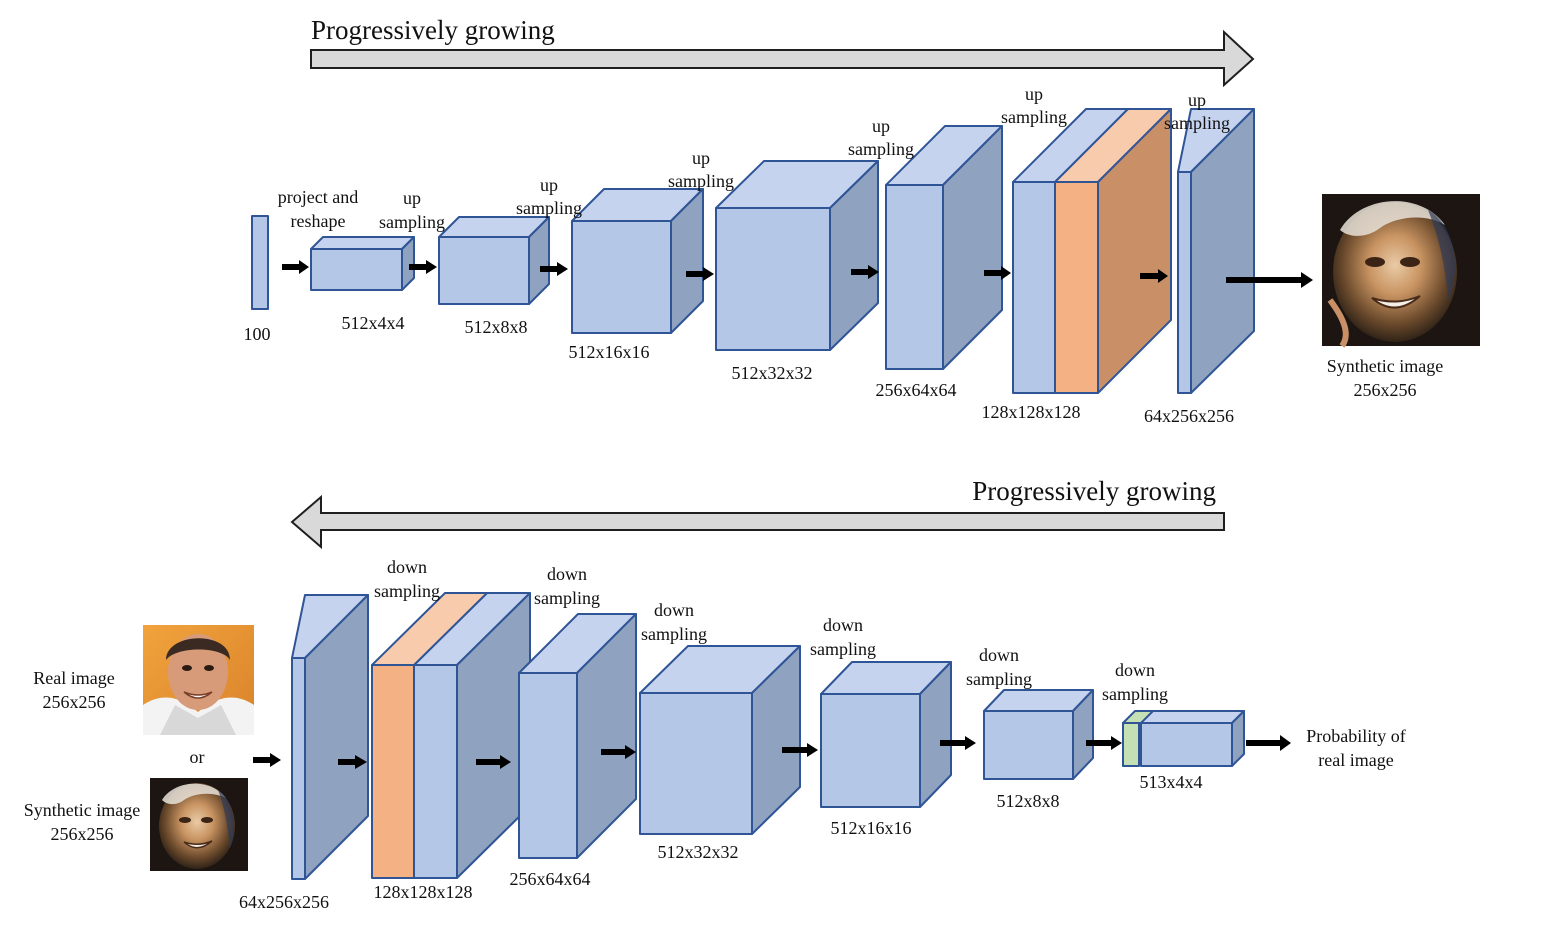 This screenshot has width=1553, height=943. I want to click on generator-block-256x64x64, so click(944, 247).